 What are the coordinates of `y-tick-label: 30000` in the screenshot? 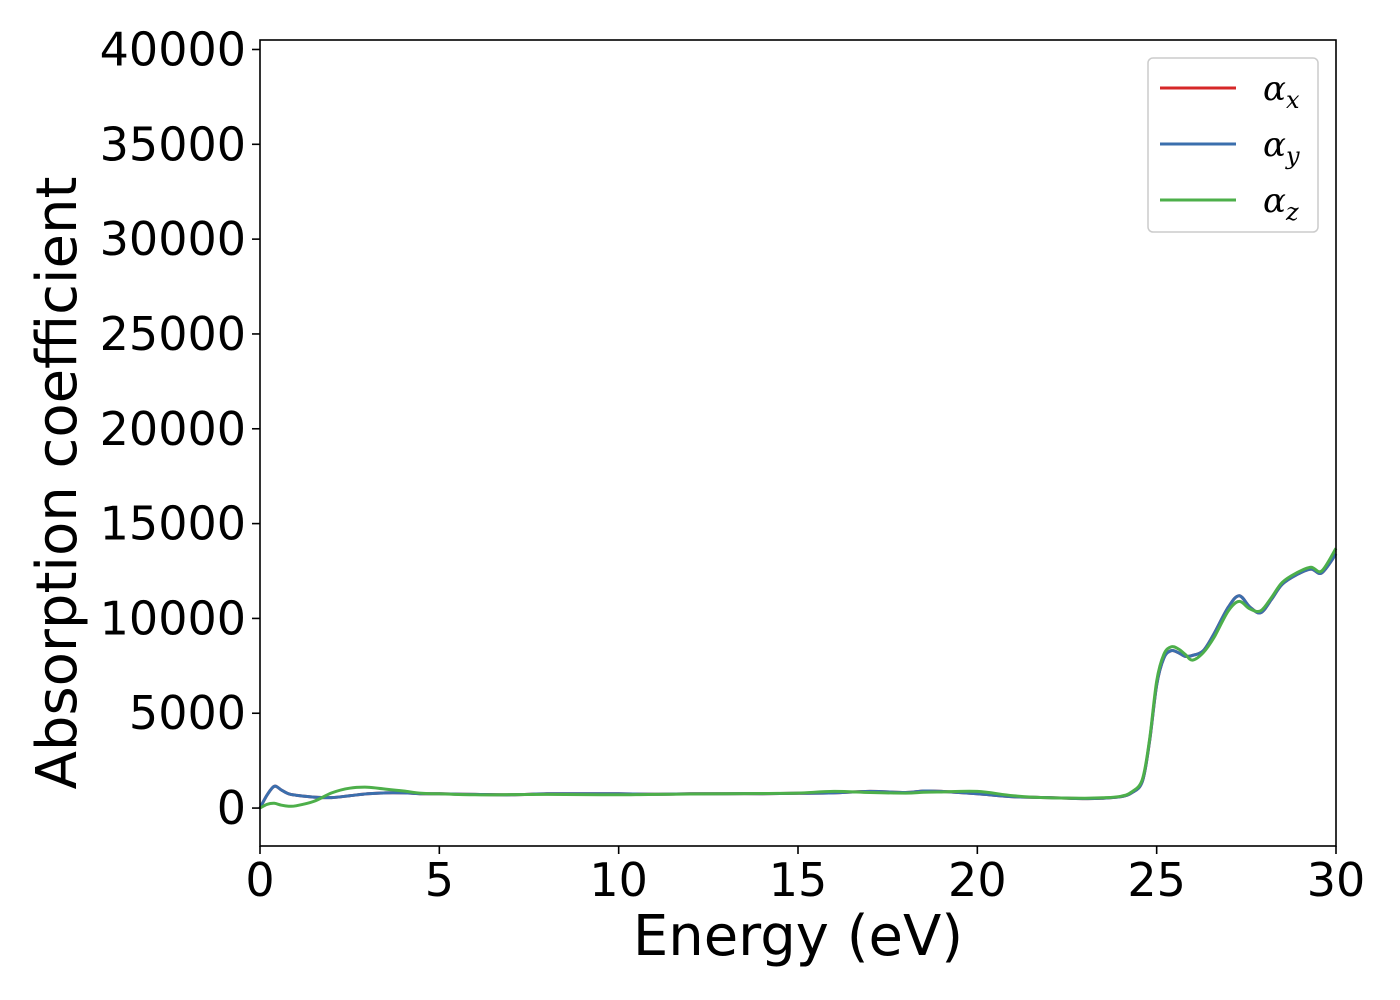 It's located at (173, 239).